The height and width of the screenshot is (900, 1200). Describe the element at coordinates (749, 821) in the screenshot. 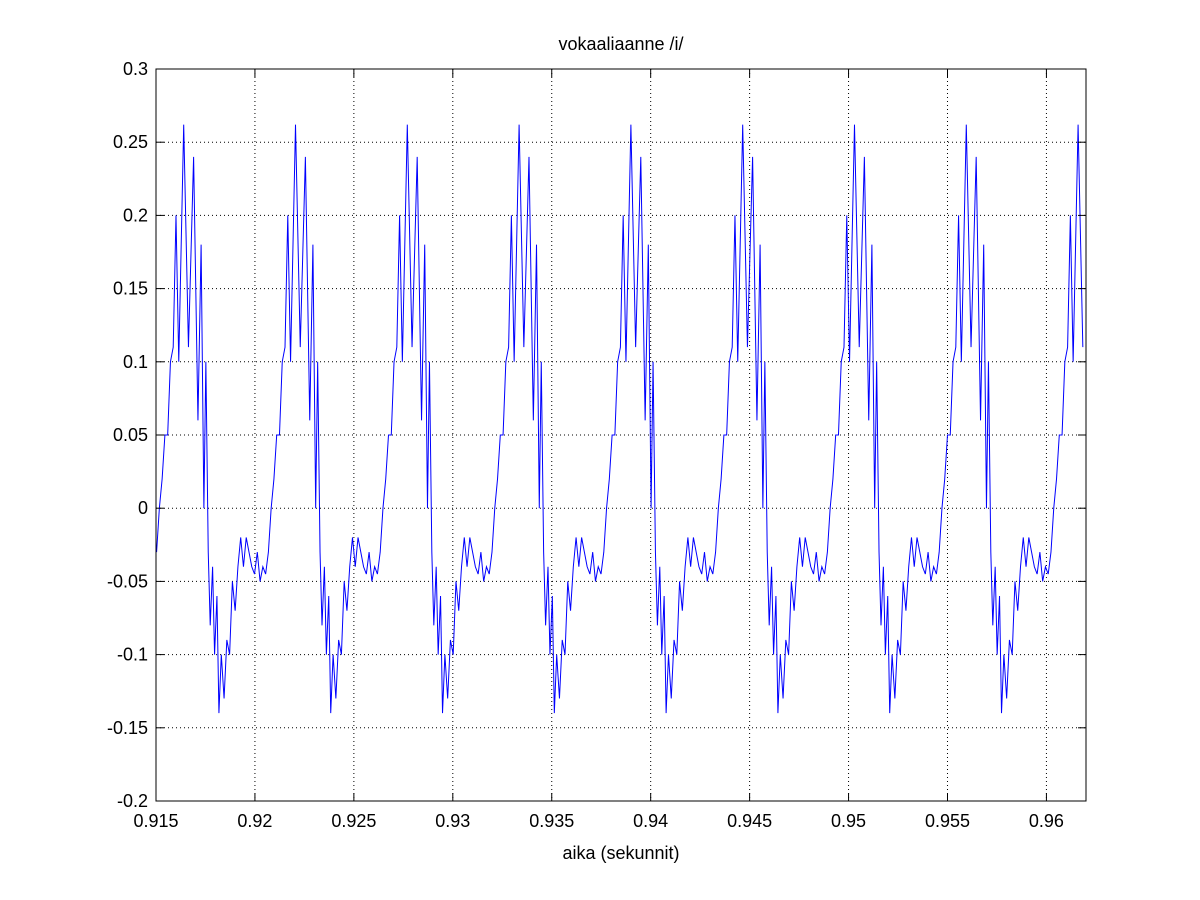

I see `x-tick-label: 0.945` at that location.